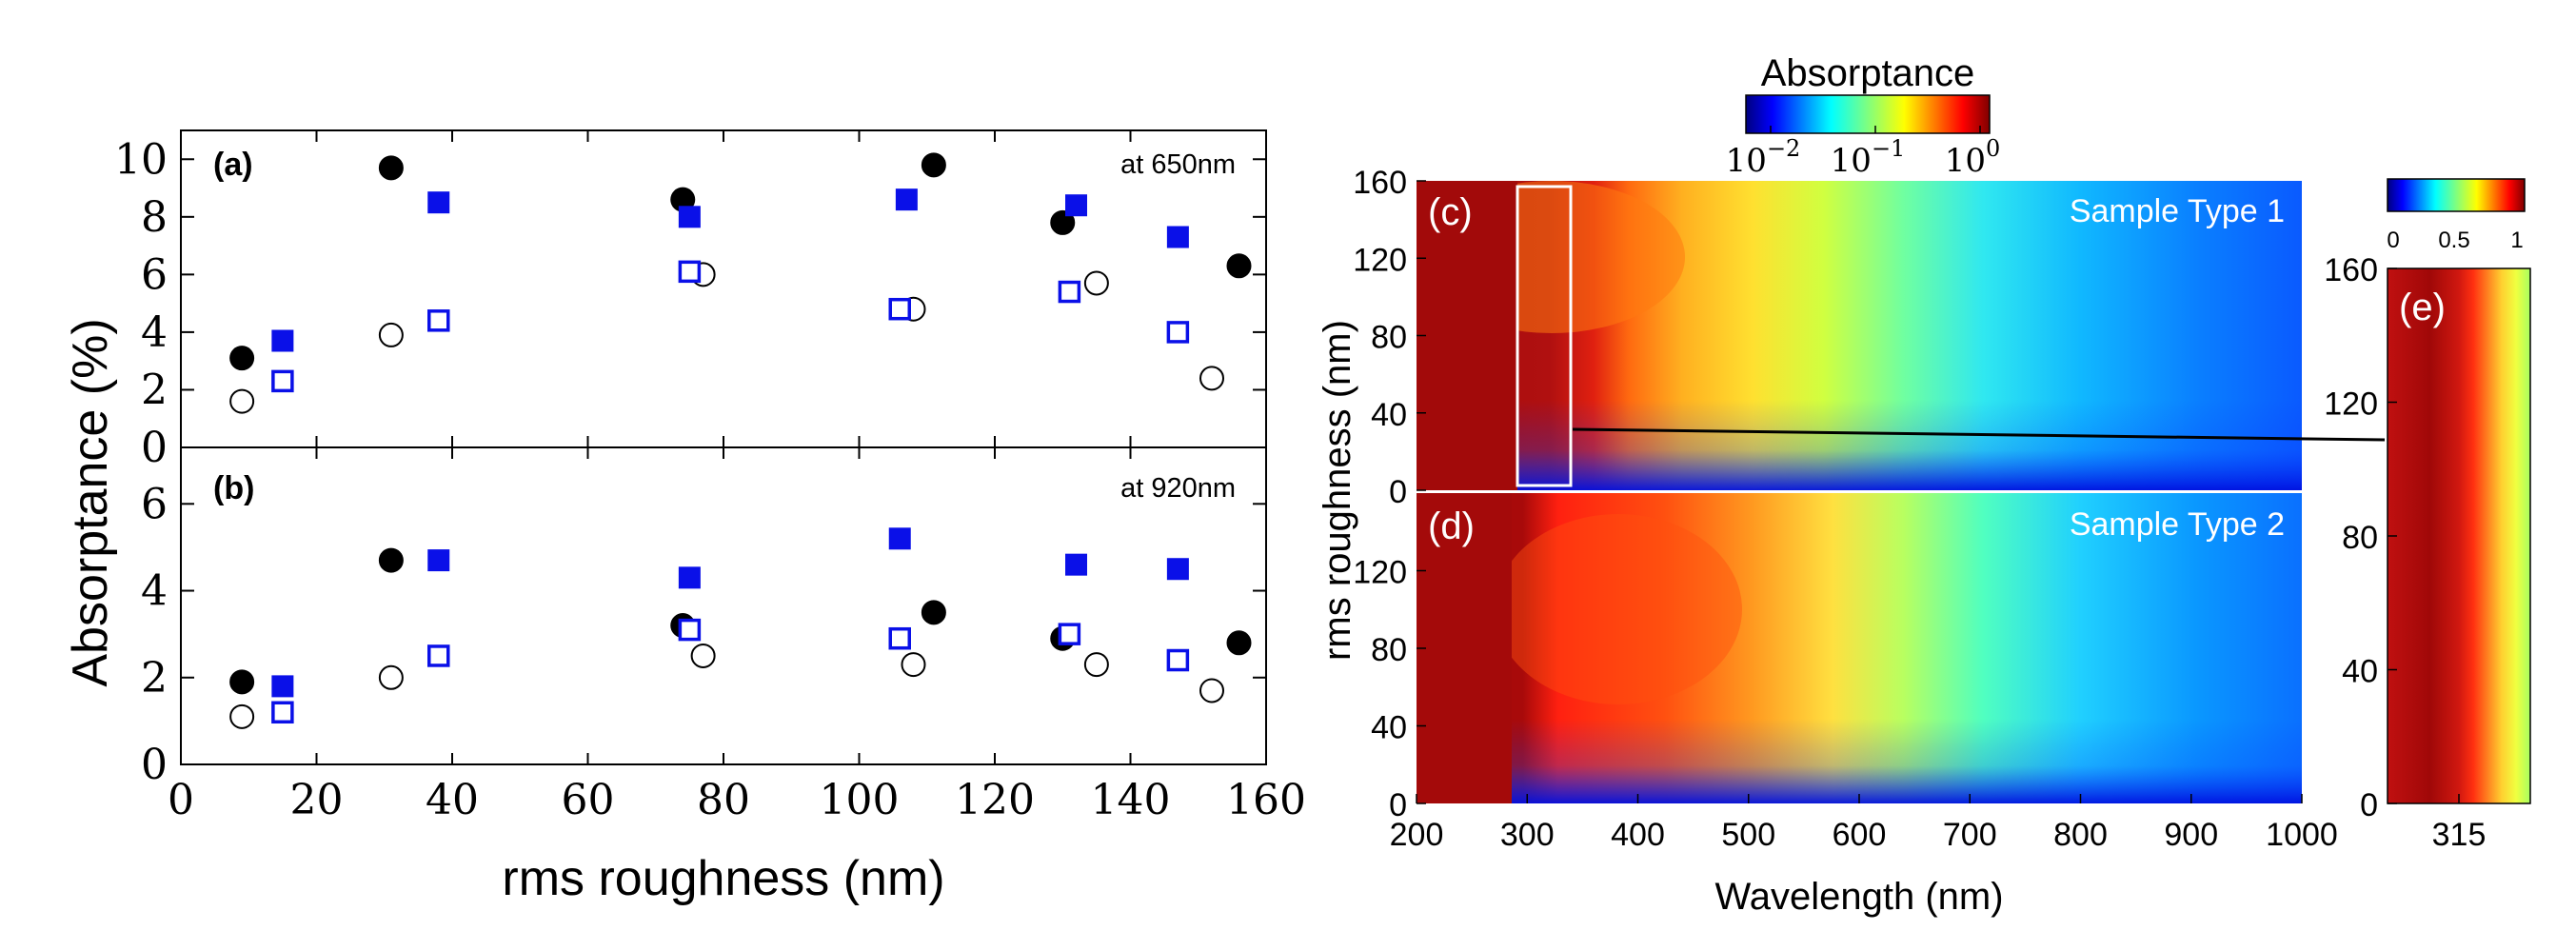 Image resolution: width=2576 pixels, height=951 pixels. What do you see at coordinates (2516, 240) in the screenshot?
I see `colorbar-linear-tick-label: 1` at bounding box center [2516, 240].